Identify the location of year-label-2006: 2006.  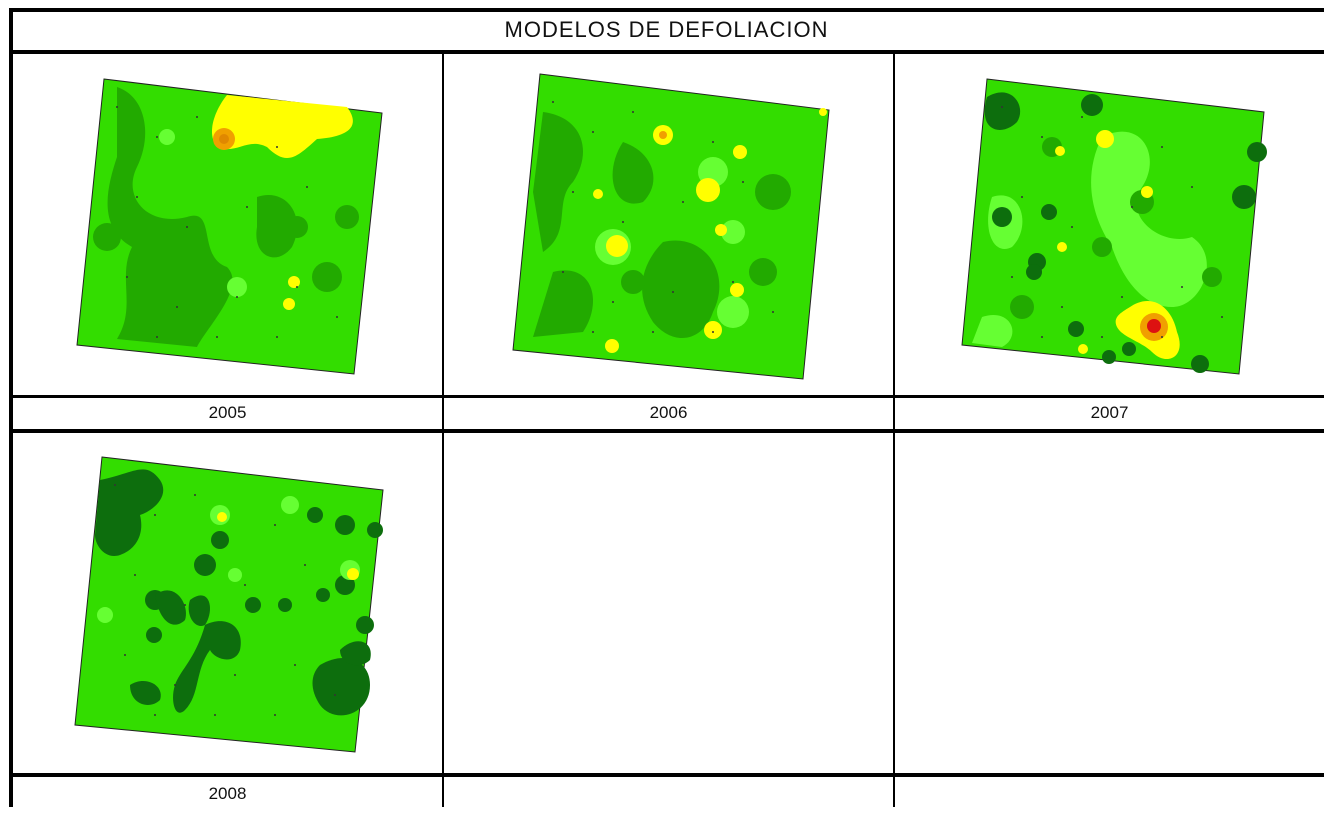
(668, 412).